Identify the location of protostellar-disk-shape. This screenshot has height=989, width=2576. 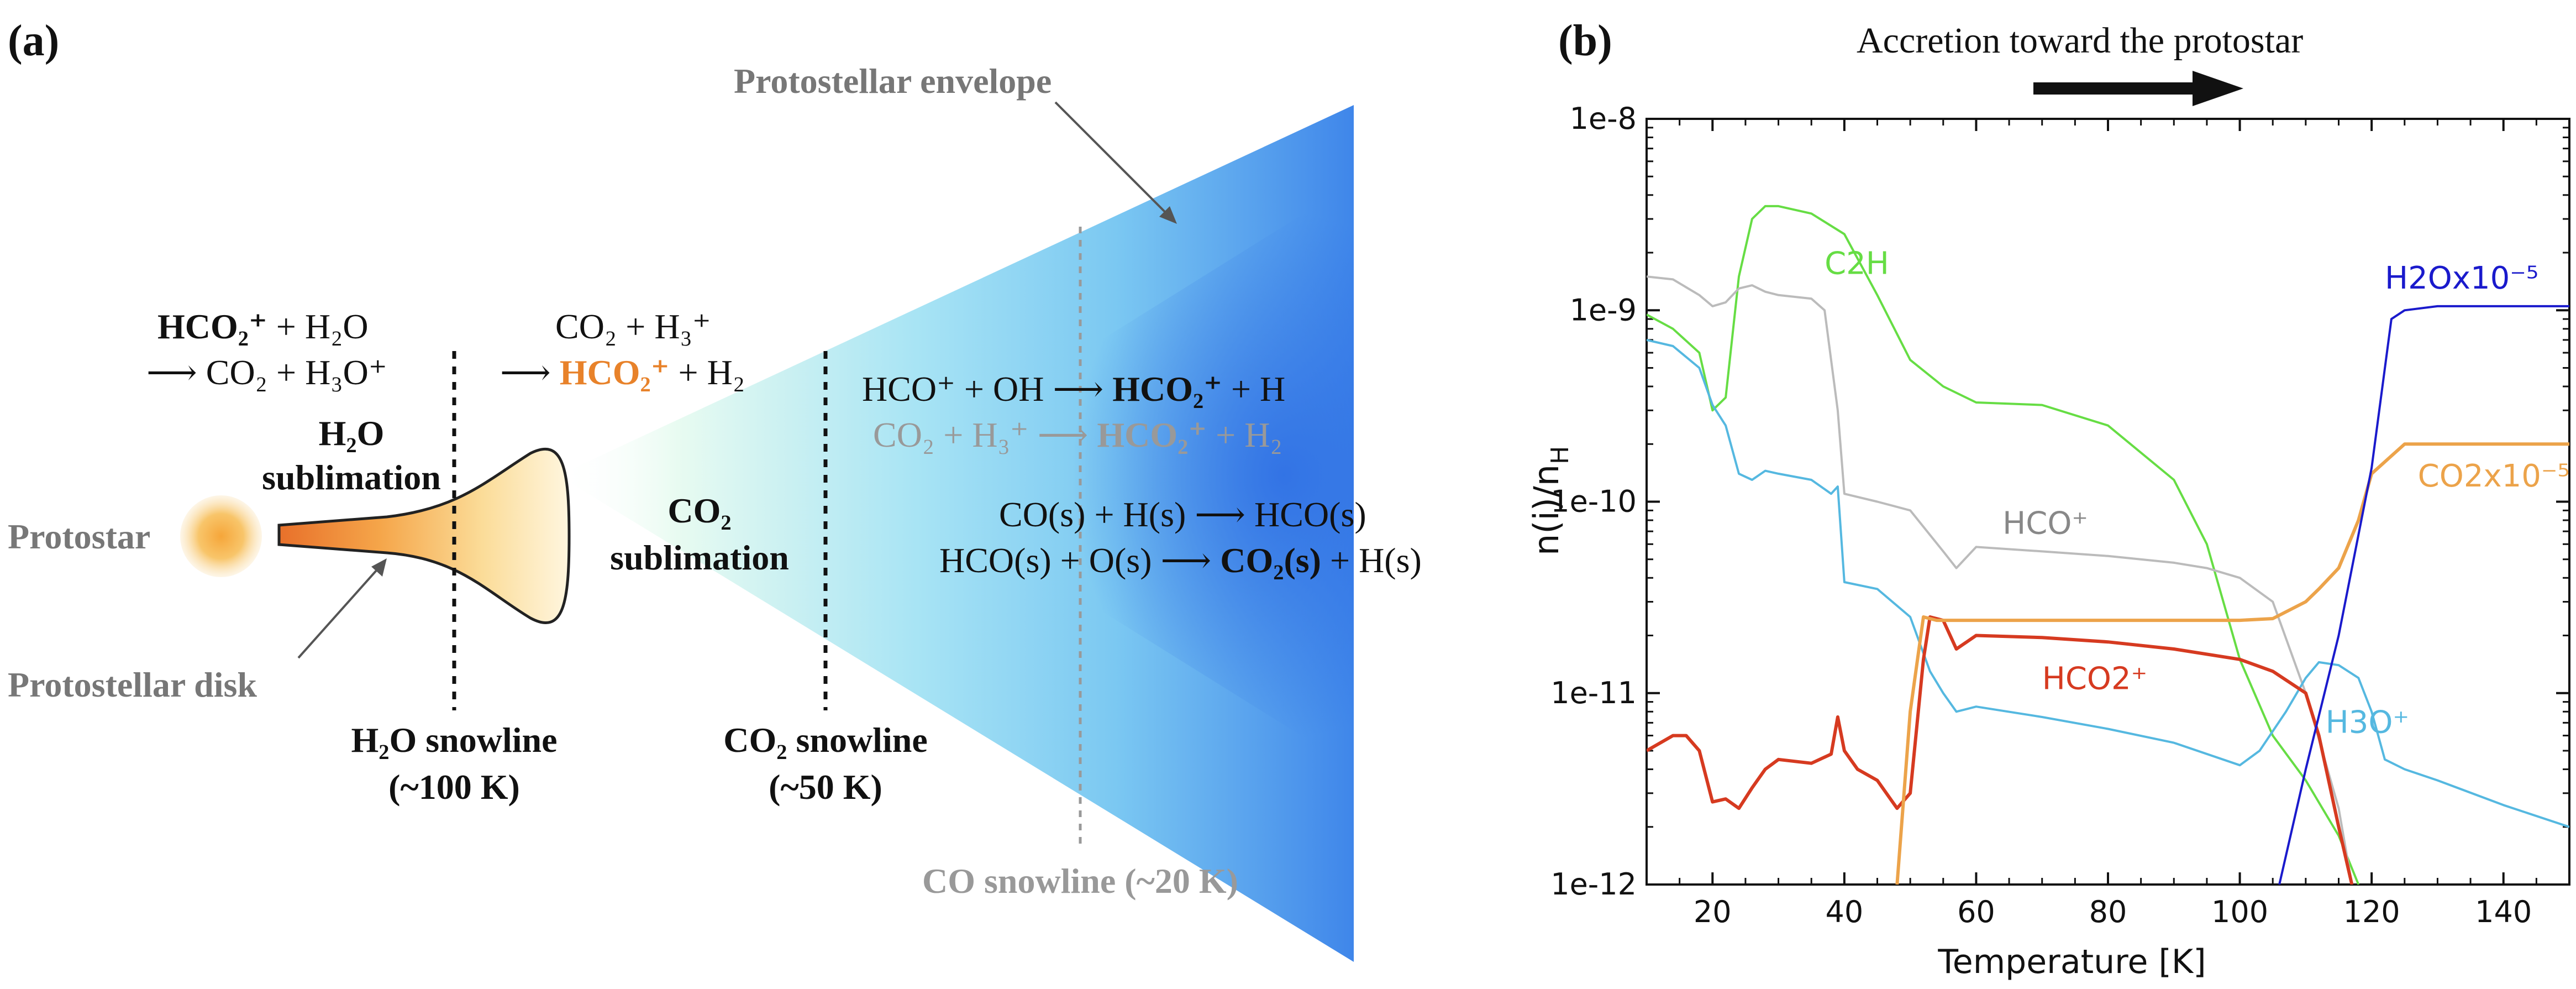
(424, 536).